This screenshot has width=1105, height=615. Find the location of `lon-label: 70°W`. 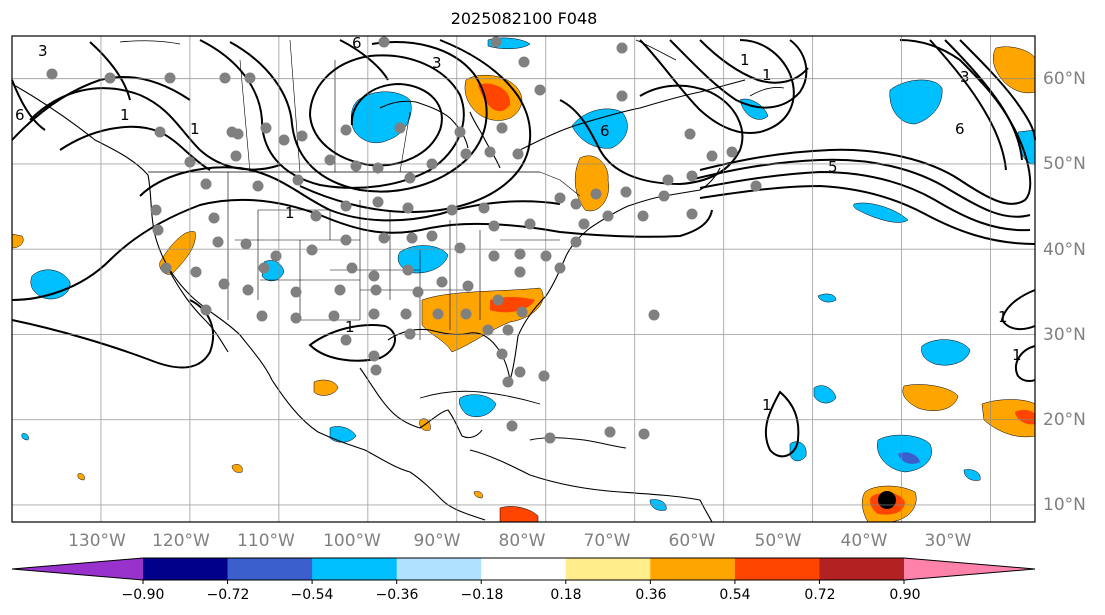

lon-label: 70°W is located at coordinates (607, 541).